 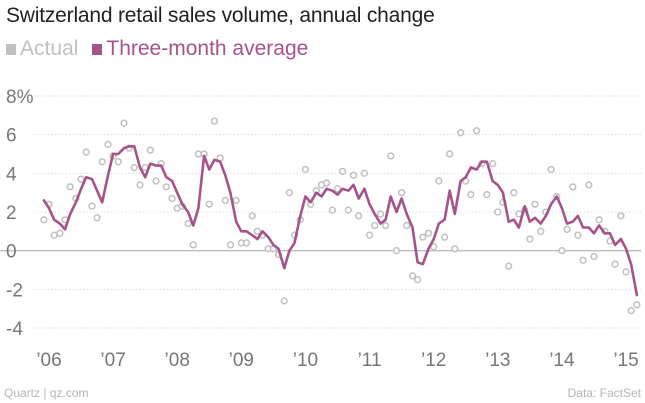 What do you see at coordinates (20, 213) in the screenshot?
I see `y-axis-ticks: 8% 6 4 2 0 -2 -4` at bounding box center [20, 213].